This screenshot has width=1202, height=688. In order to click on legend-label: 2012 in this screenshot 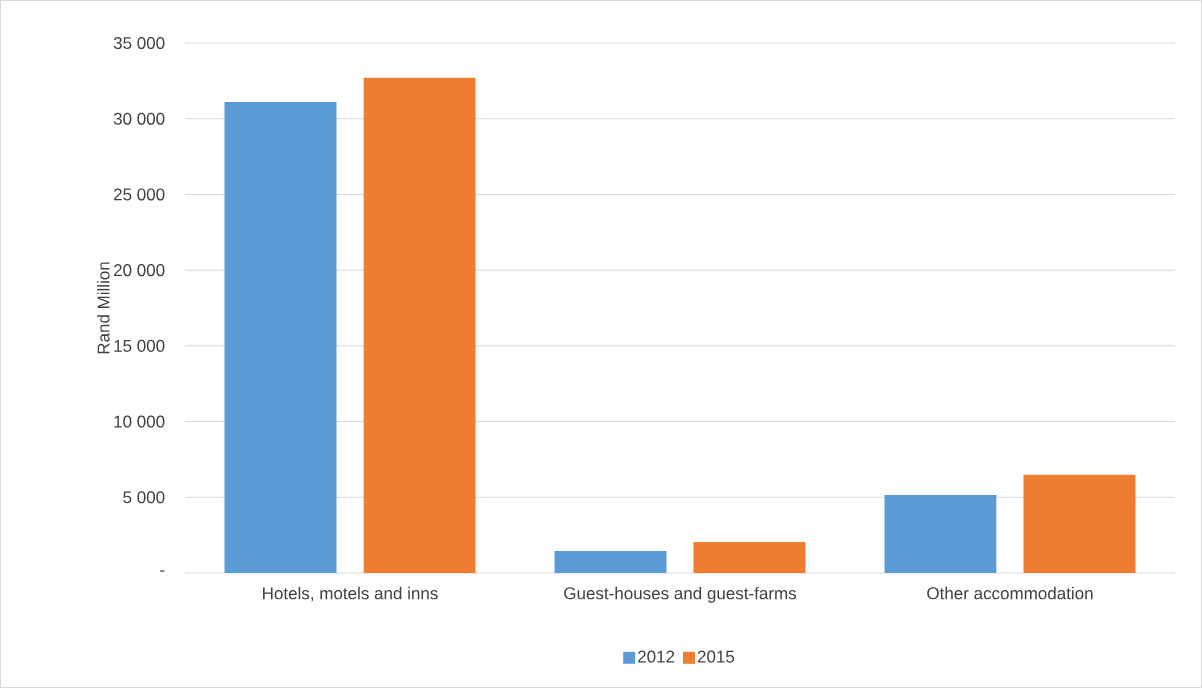, I will do `click(656, 656)`.